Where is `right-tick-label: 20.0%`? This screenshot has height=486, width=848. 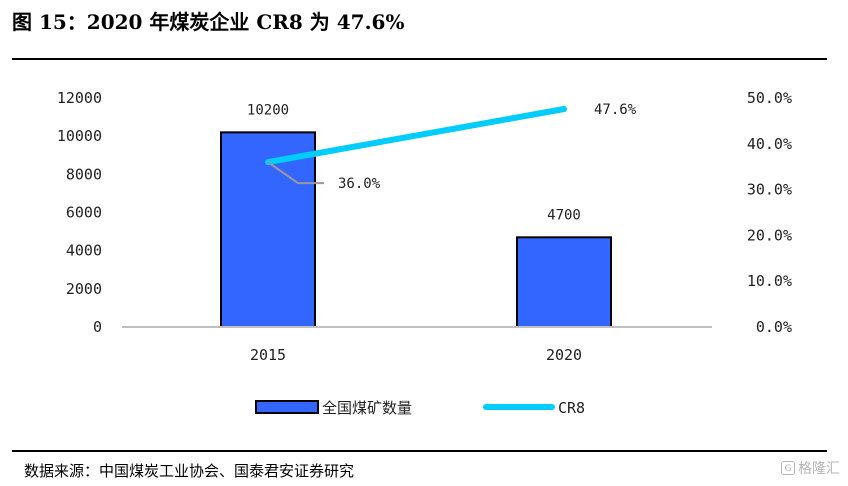
right-tick-label: 20.0% is located at coordinates (769, 235).